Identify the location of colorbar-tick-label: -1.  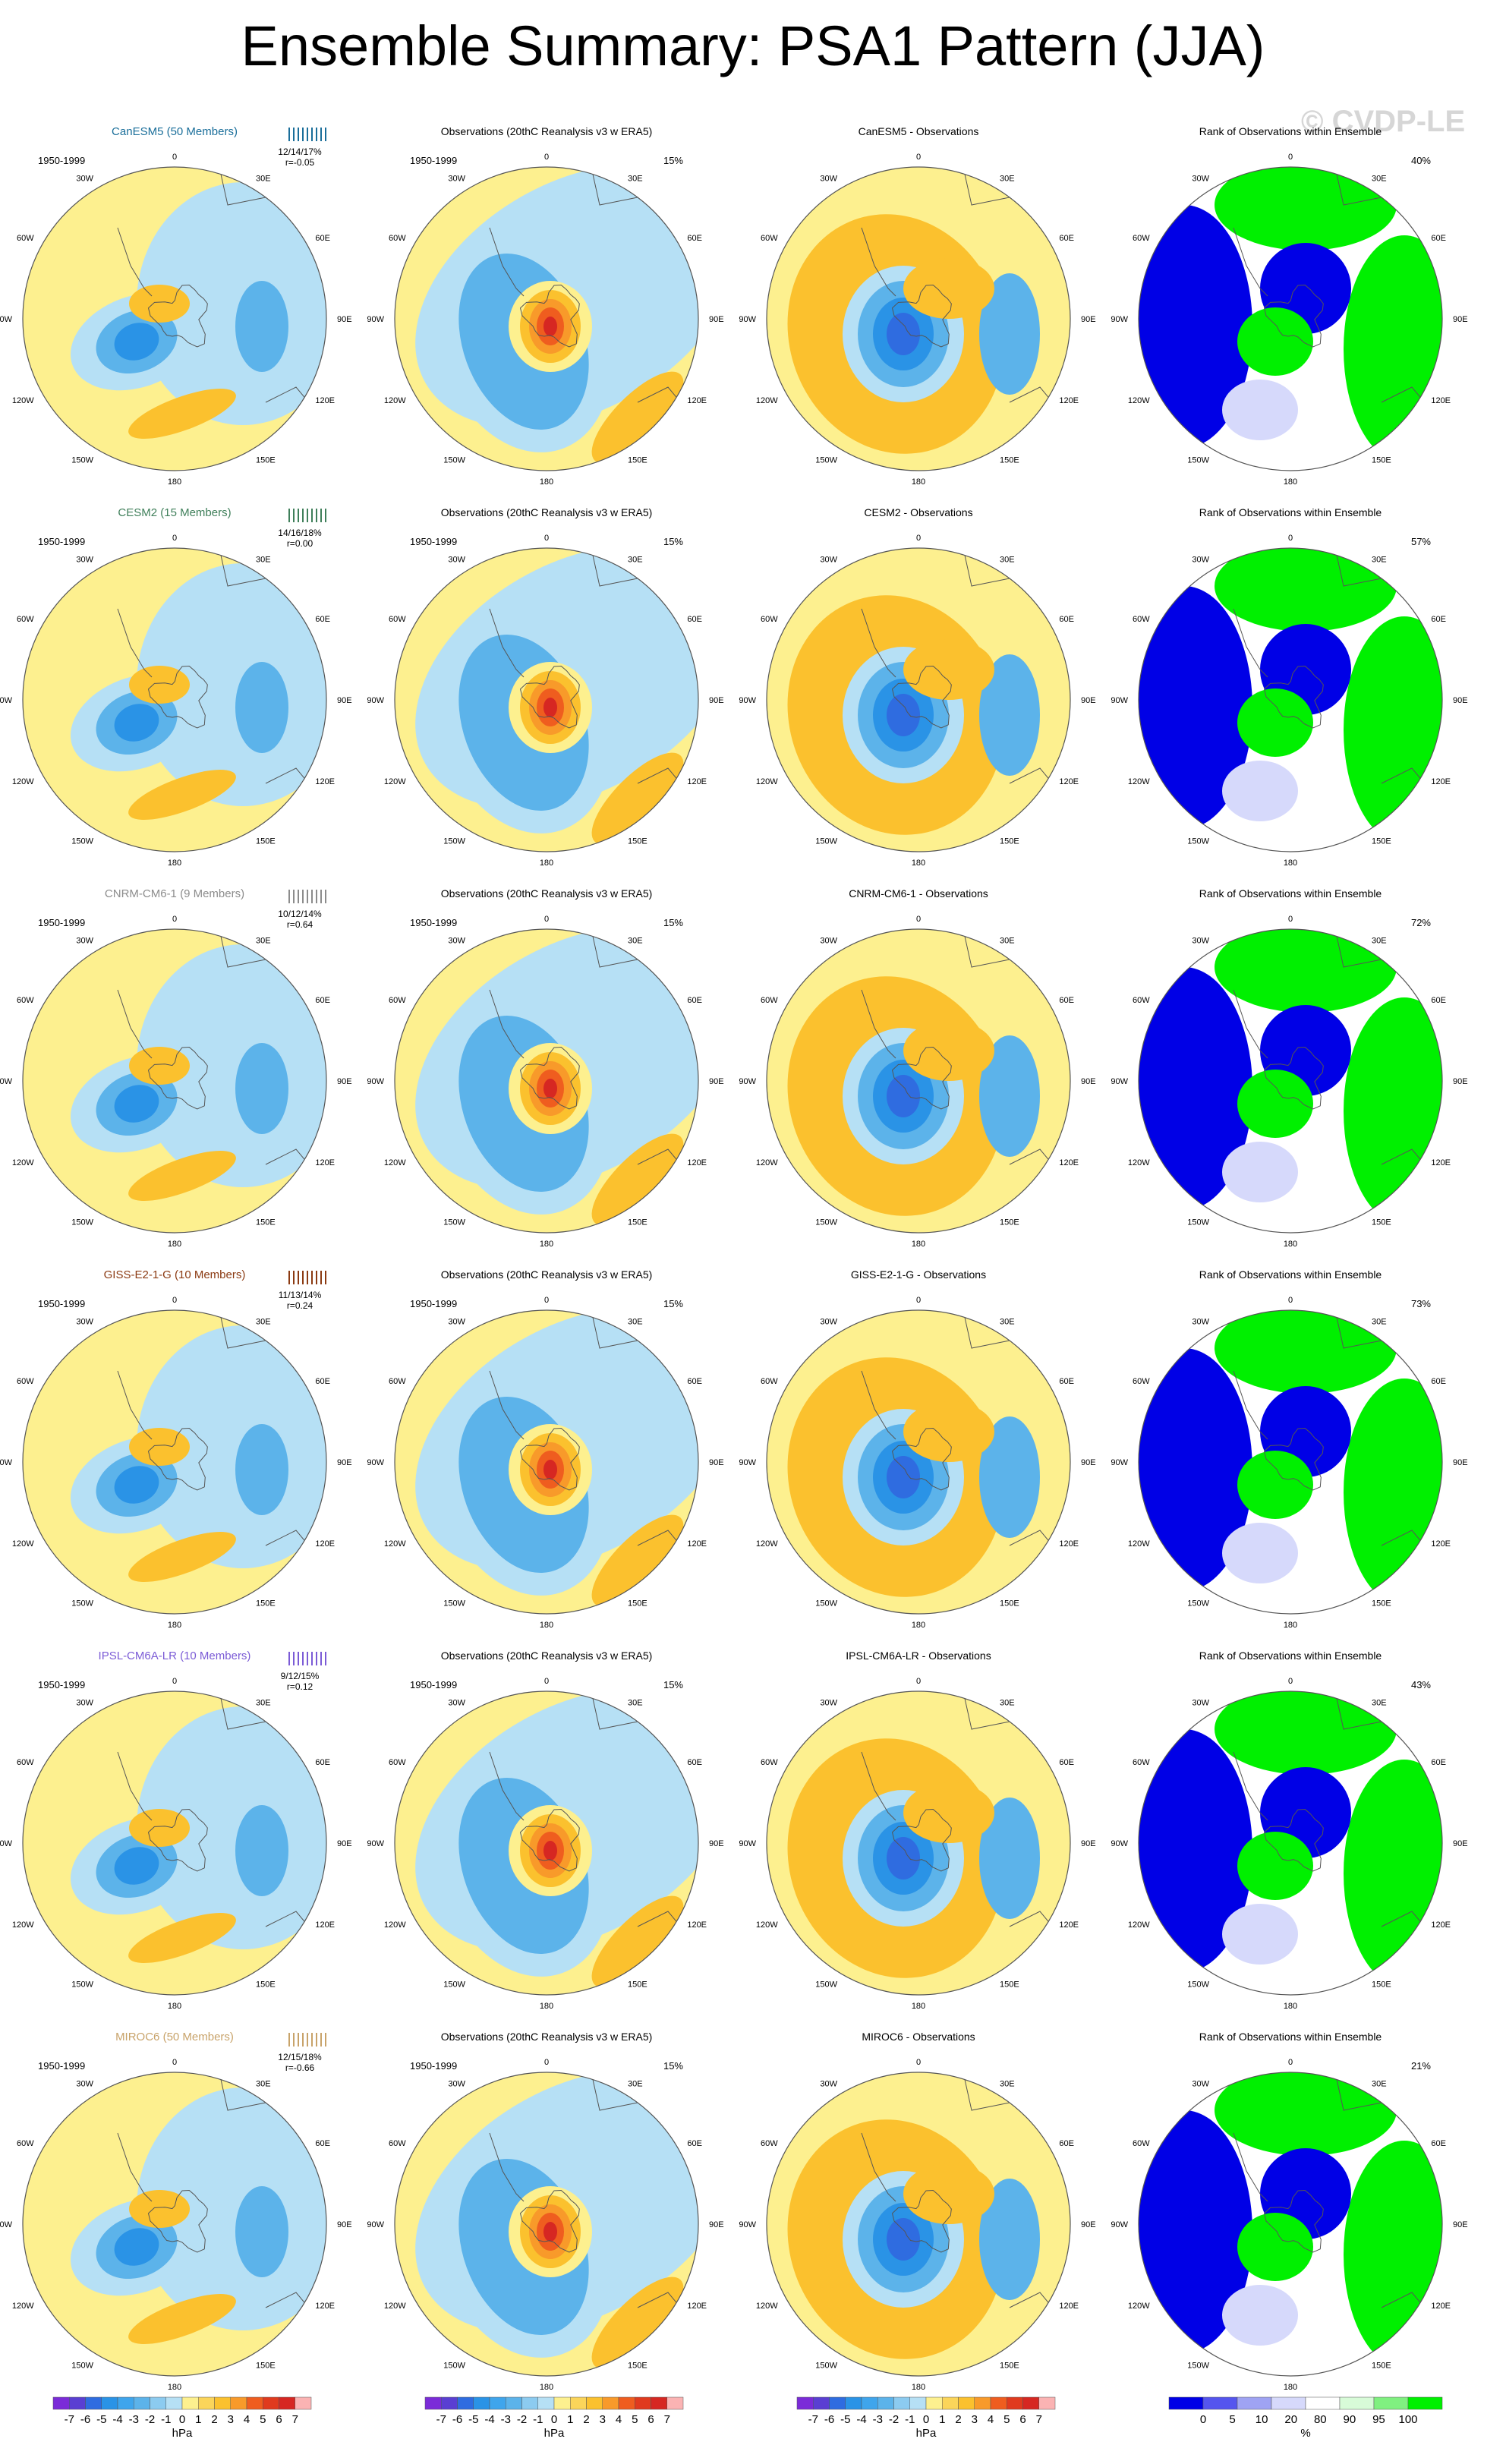
(910, 2419).